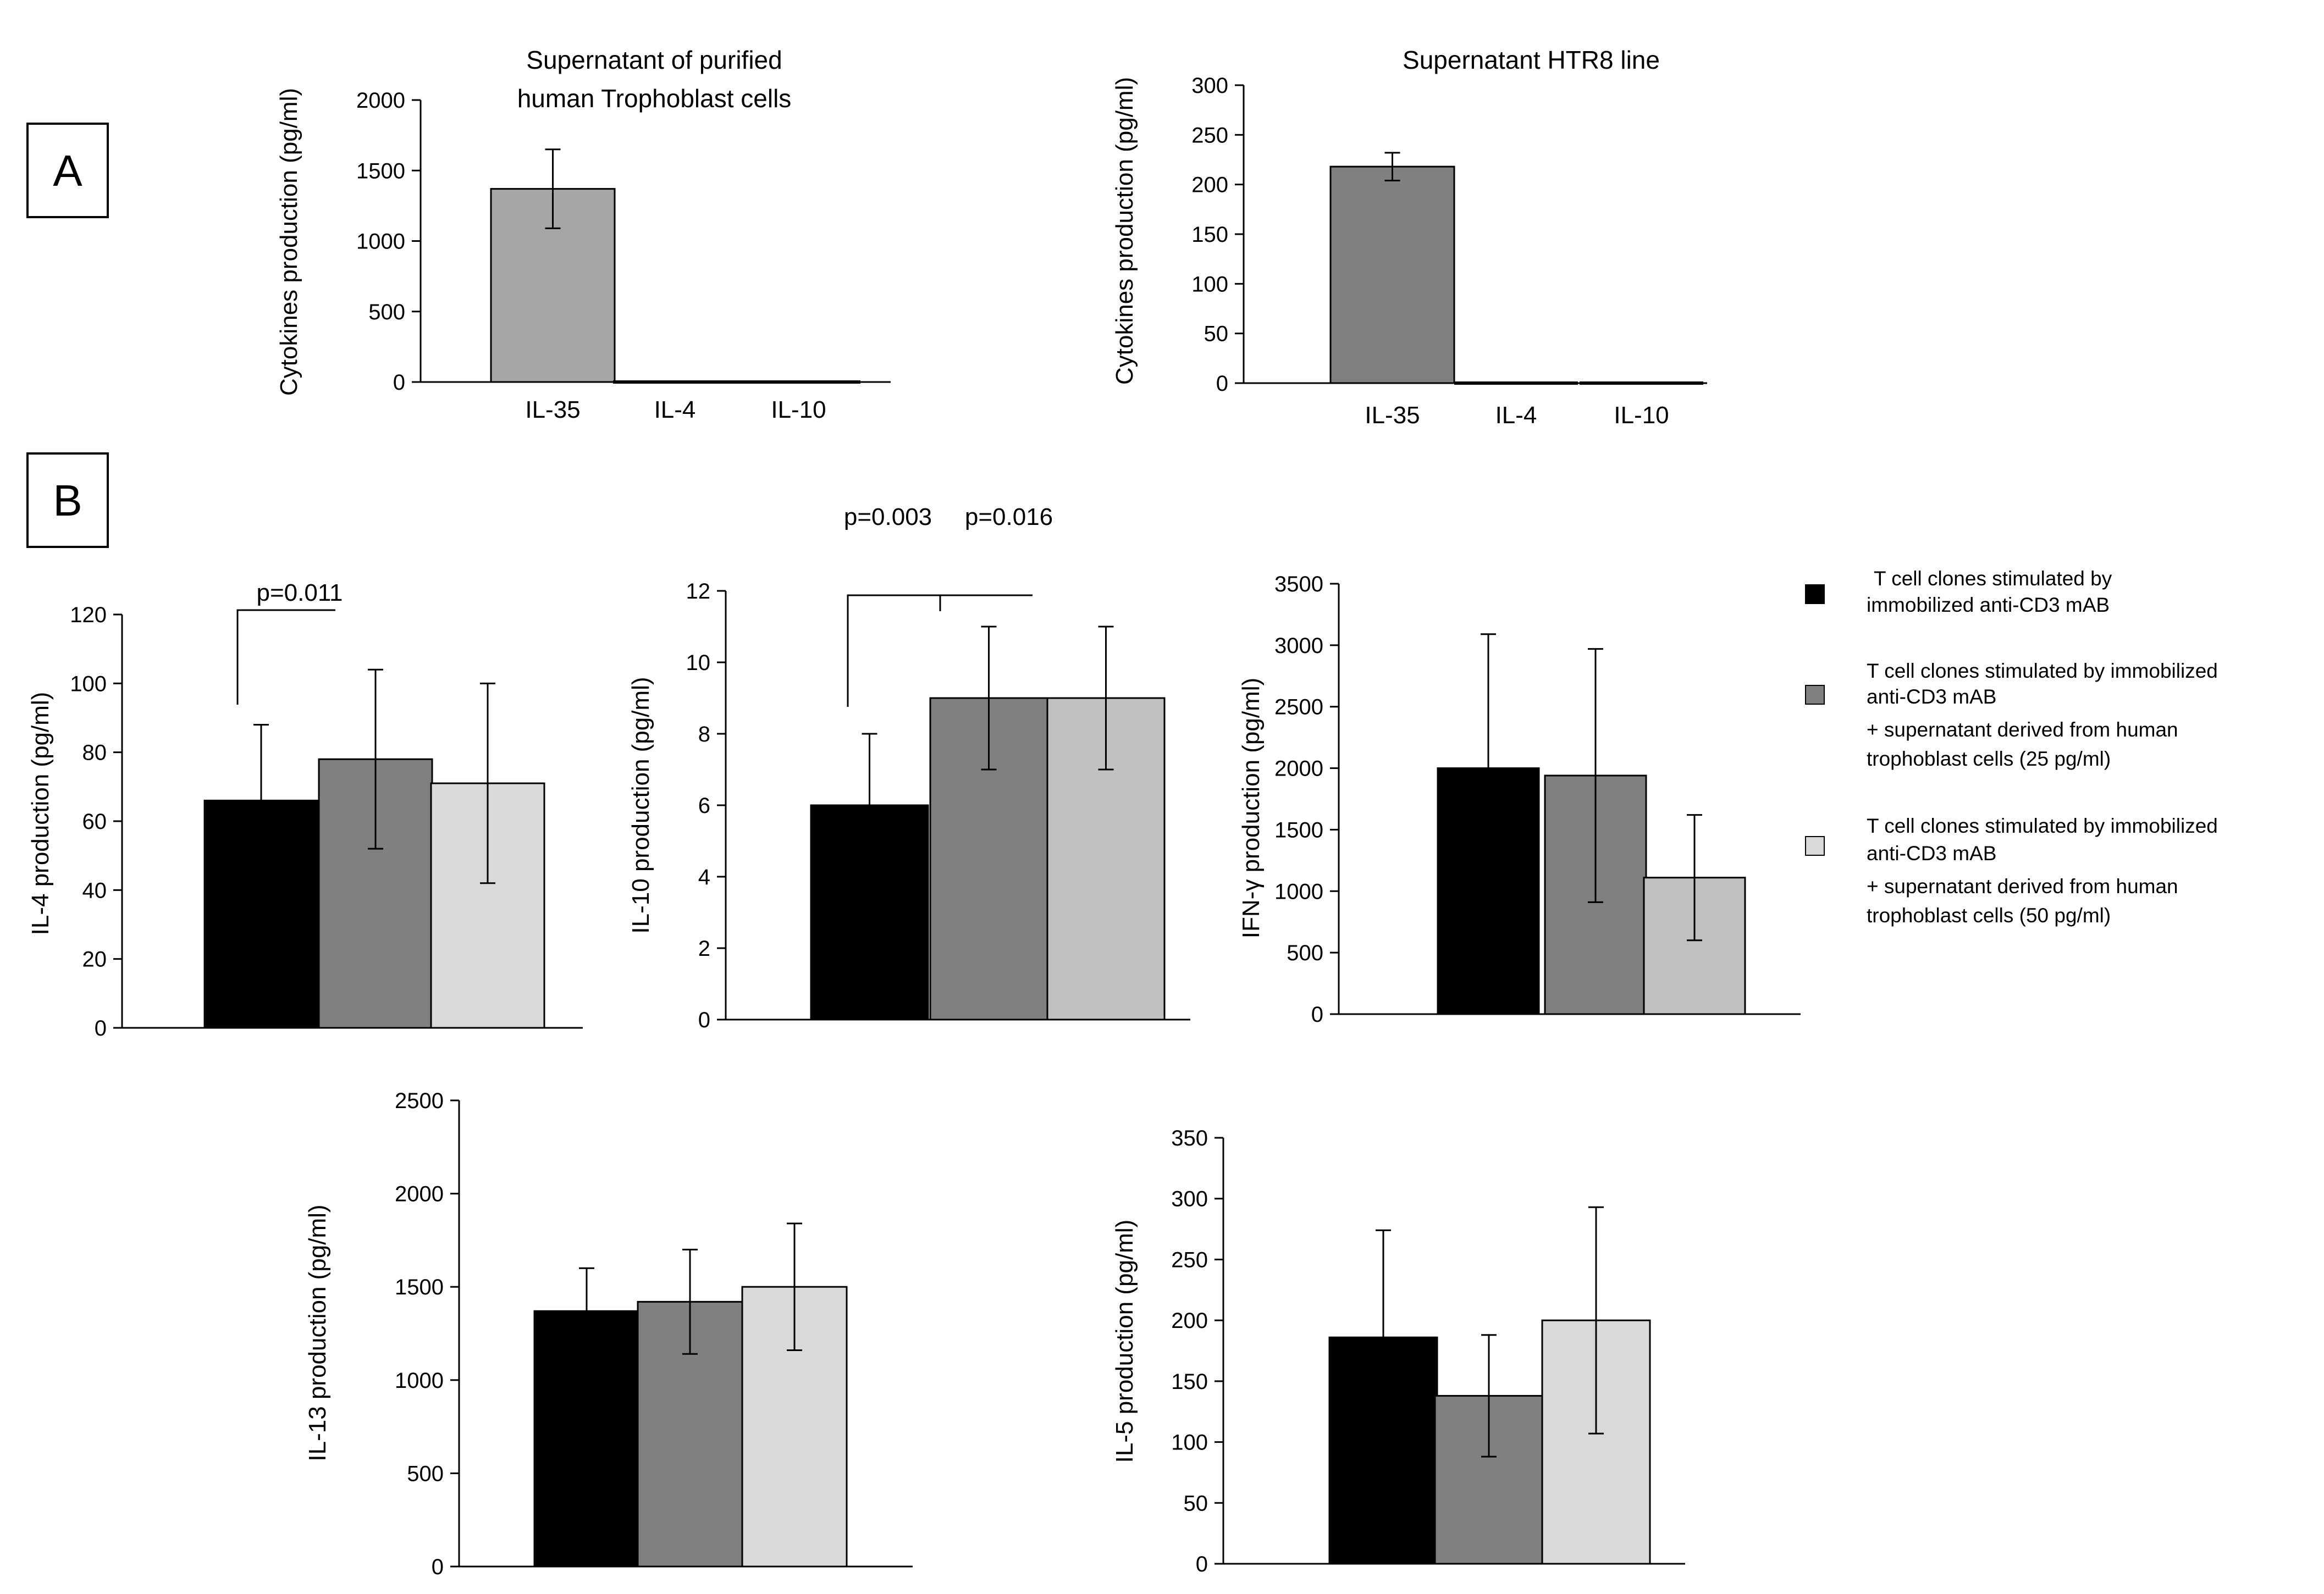 The width and height of the screenshot is (2324, 1594). What do you see at coordinates (799, 410) in the screenshot?
I see `a1-category-label: IL-10` at bounding box center [799, 410].